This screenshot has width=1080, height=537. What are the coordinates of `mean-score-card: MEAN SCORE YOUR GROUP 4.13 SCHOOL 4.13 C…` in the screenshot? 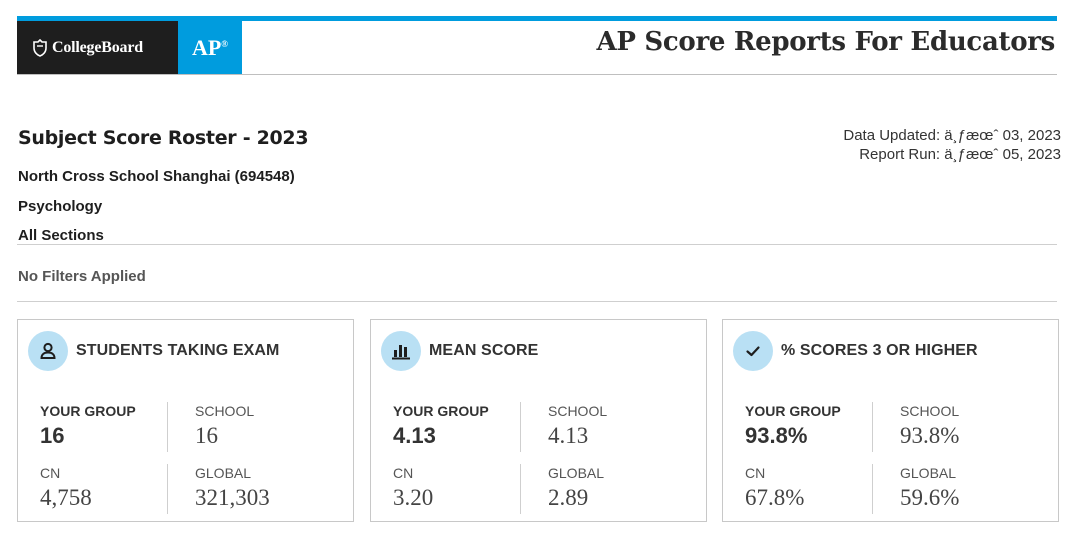 It's located at (538, 420).